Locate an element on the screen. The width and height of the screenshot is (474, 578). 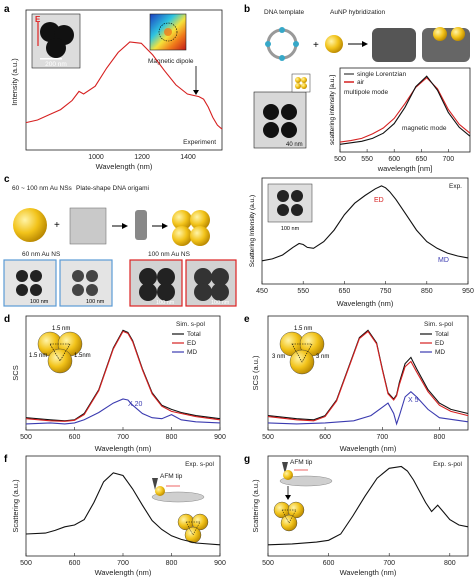
assembled-tetramer is located at coordinates (182, 220).